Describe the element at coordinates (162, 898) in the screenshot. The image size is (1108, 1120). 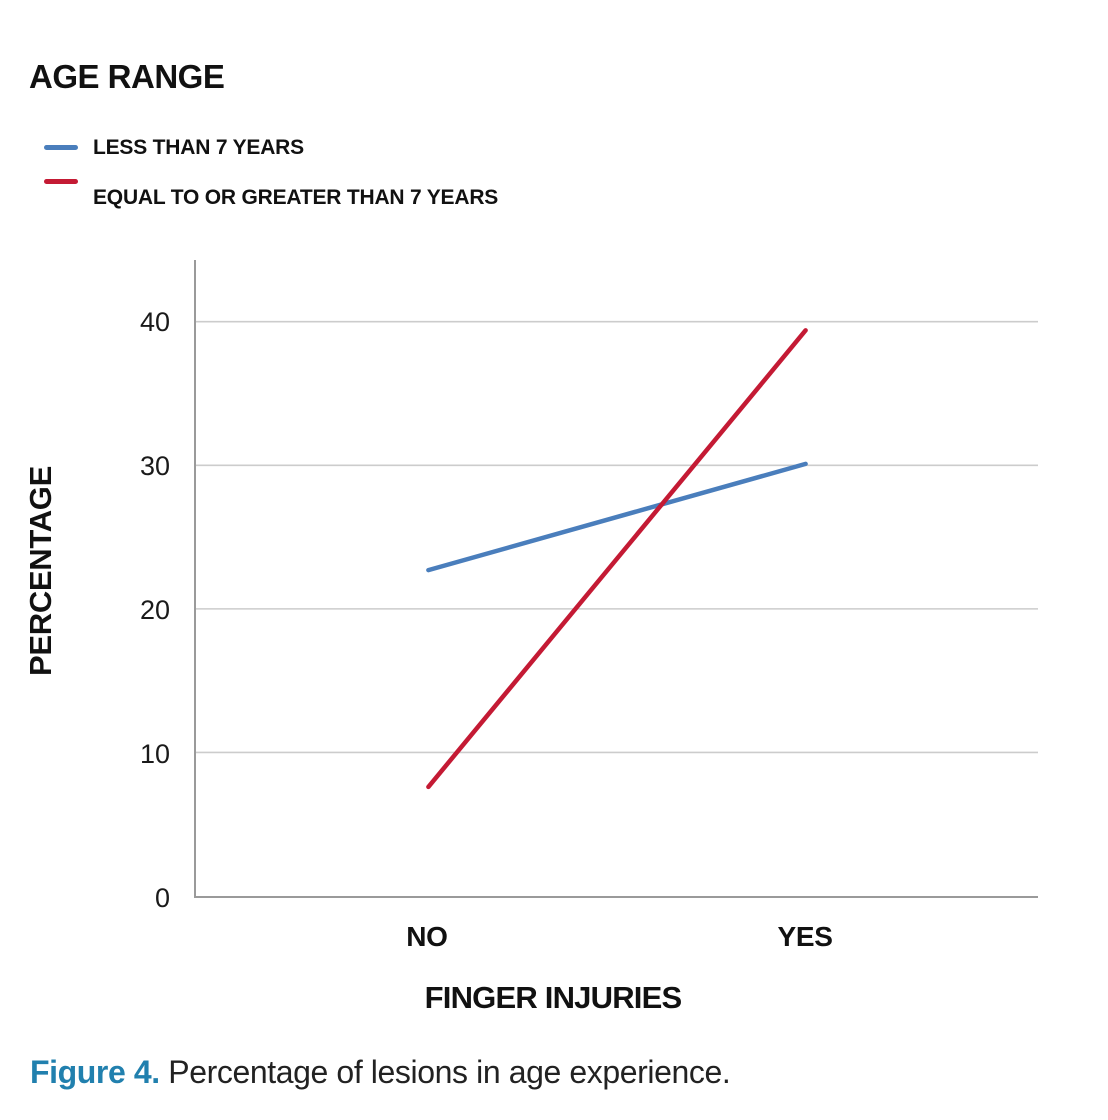
I see `y-tick-label-0: 0` at that location.